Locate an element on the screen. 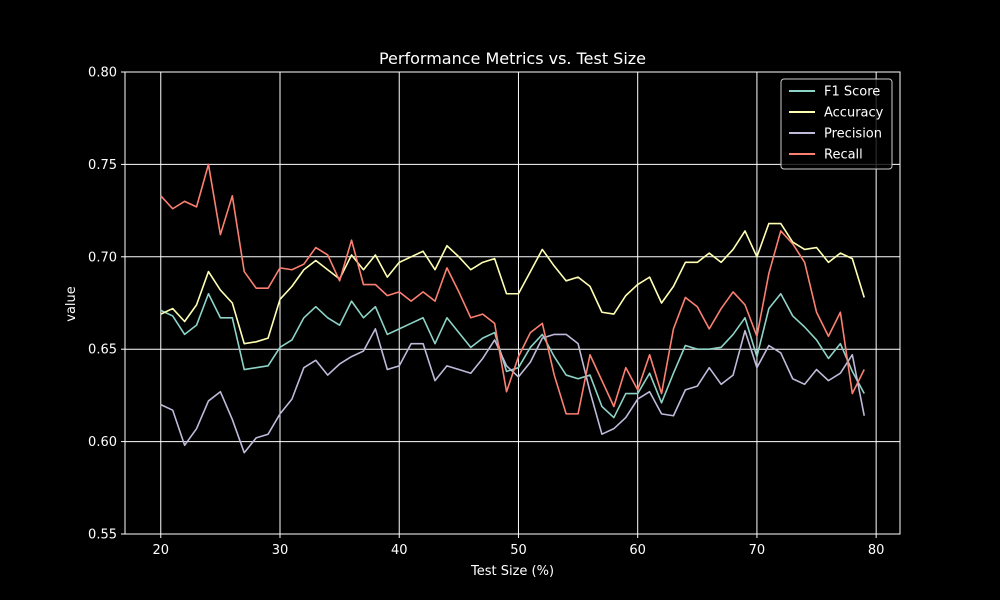 The height and width of the screenshot is (600, 1000). legend-label-recall: Recall is located at coordinates (843, 155).